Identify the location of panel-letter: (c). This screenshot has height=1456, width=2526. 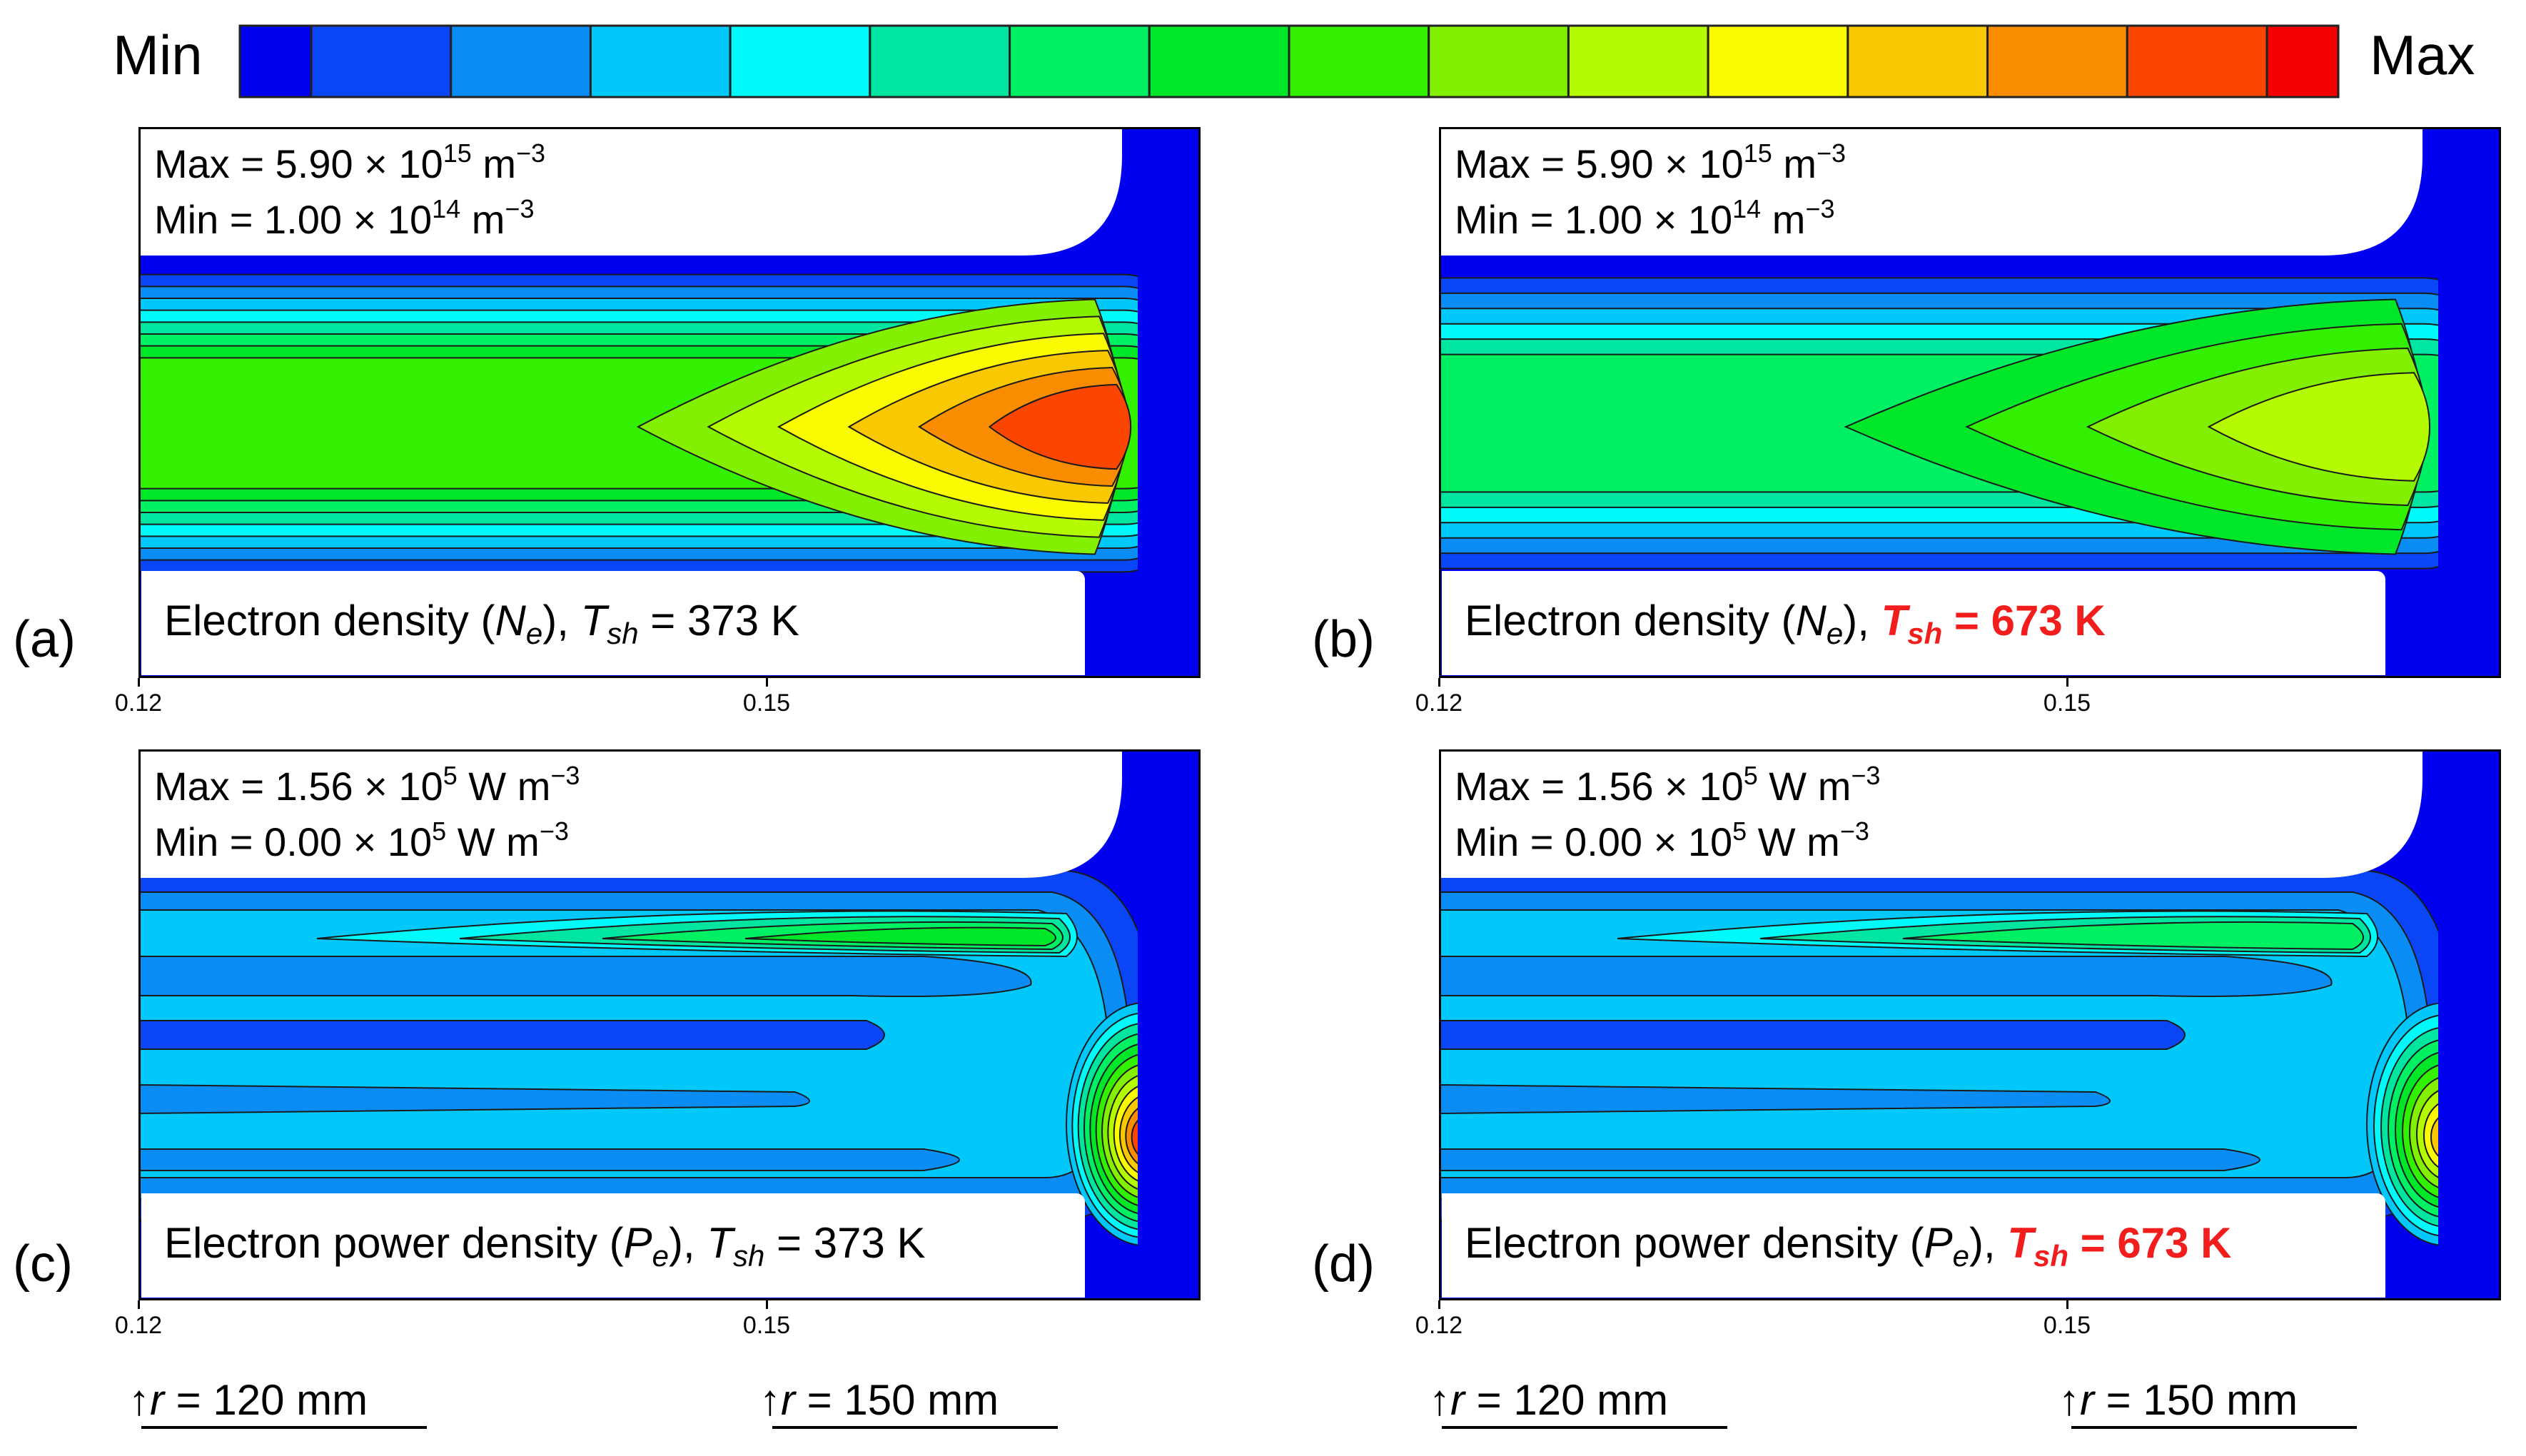
(43, 1264).